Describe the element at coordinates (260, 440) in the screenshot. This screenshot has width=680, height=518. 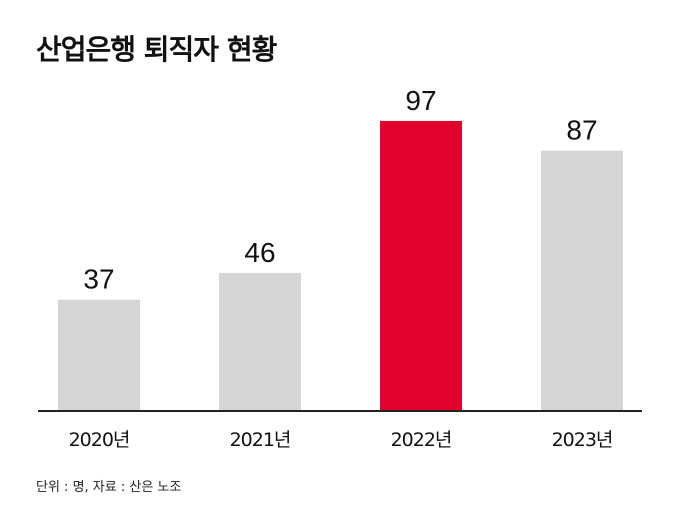
I see `x-tick-label: 2021년` at that location.